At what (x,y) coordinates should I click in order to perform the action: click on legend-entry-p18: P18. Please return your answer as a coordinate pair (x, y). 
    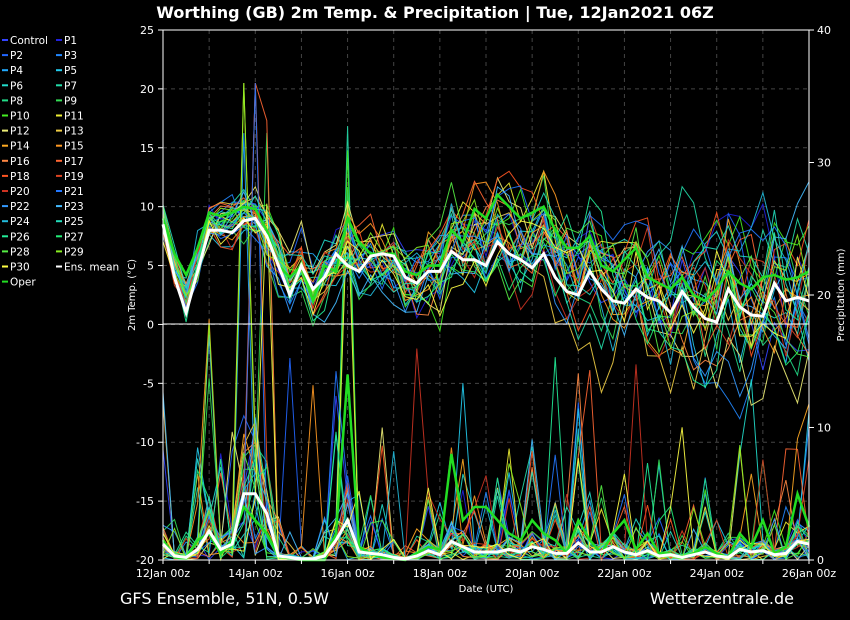
    Looking at the image, I should click on (20, 177).